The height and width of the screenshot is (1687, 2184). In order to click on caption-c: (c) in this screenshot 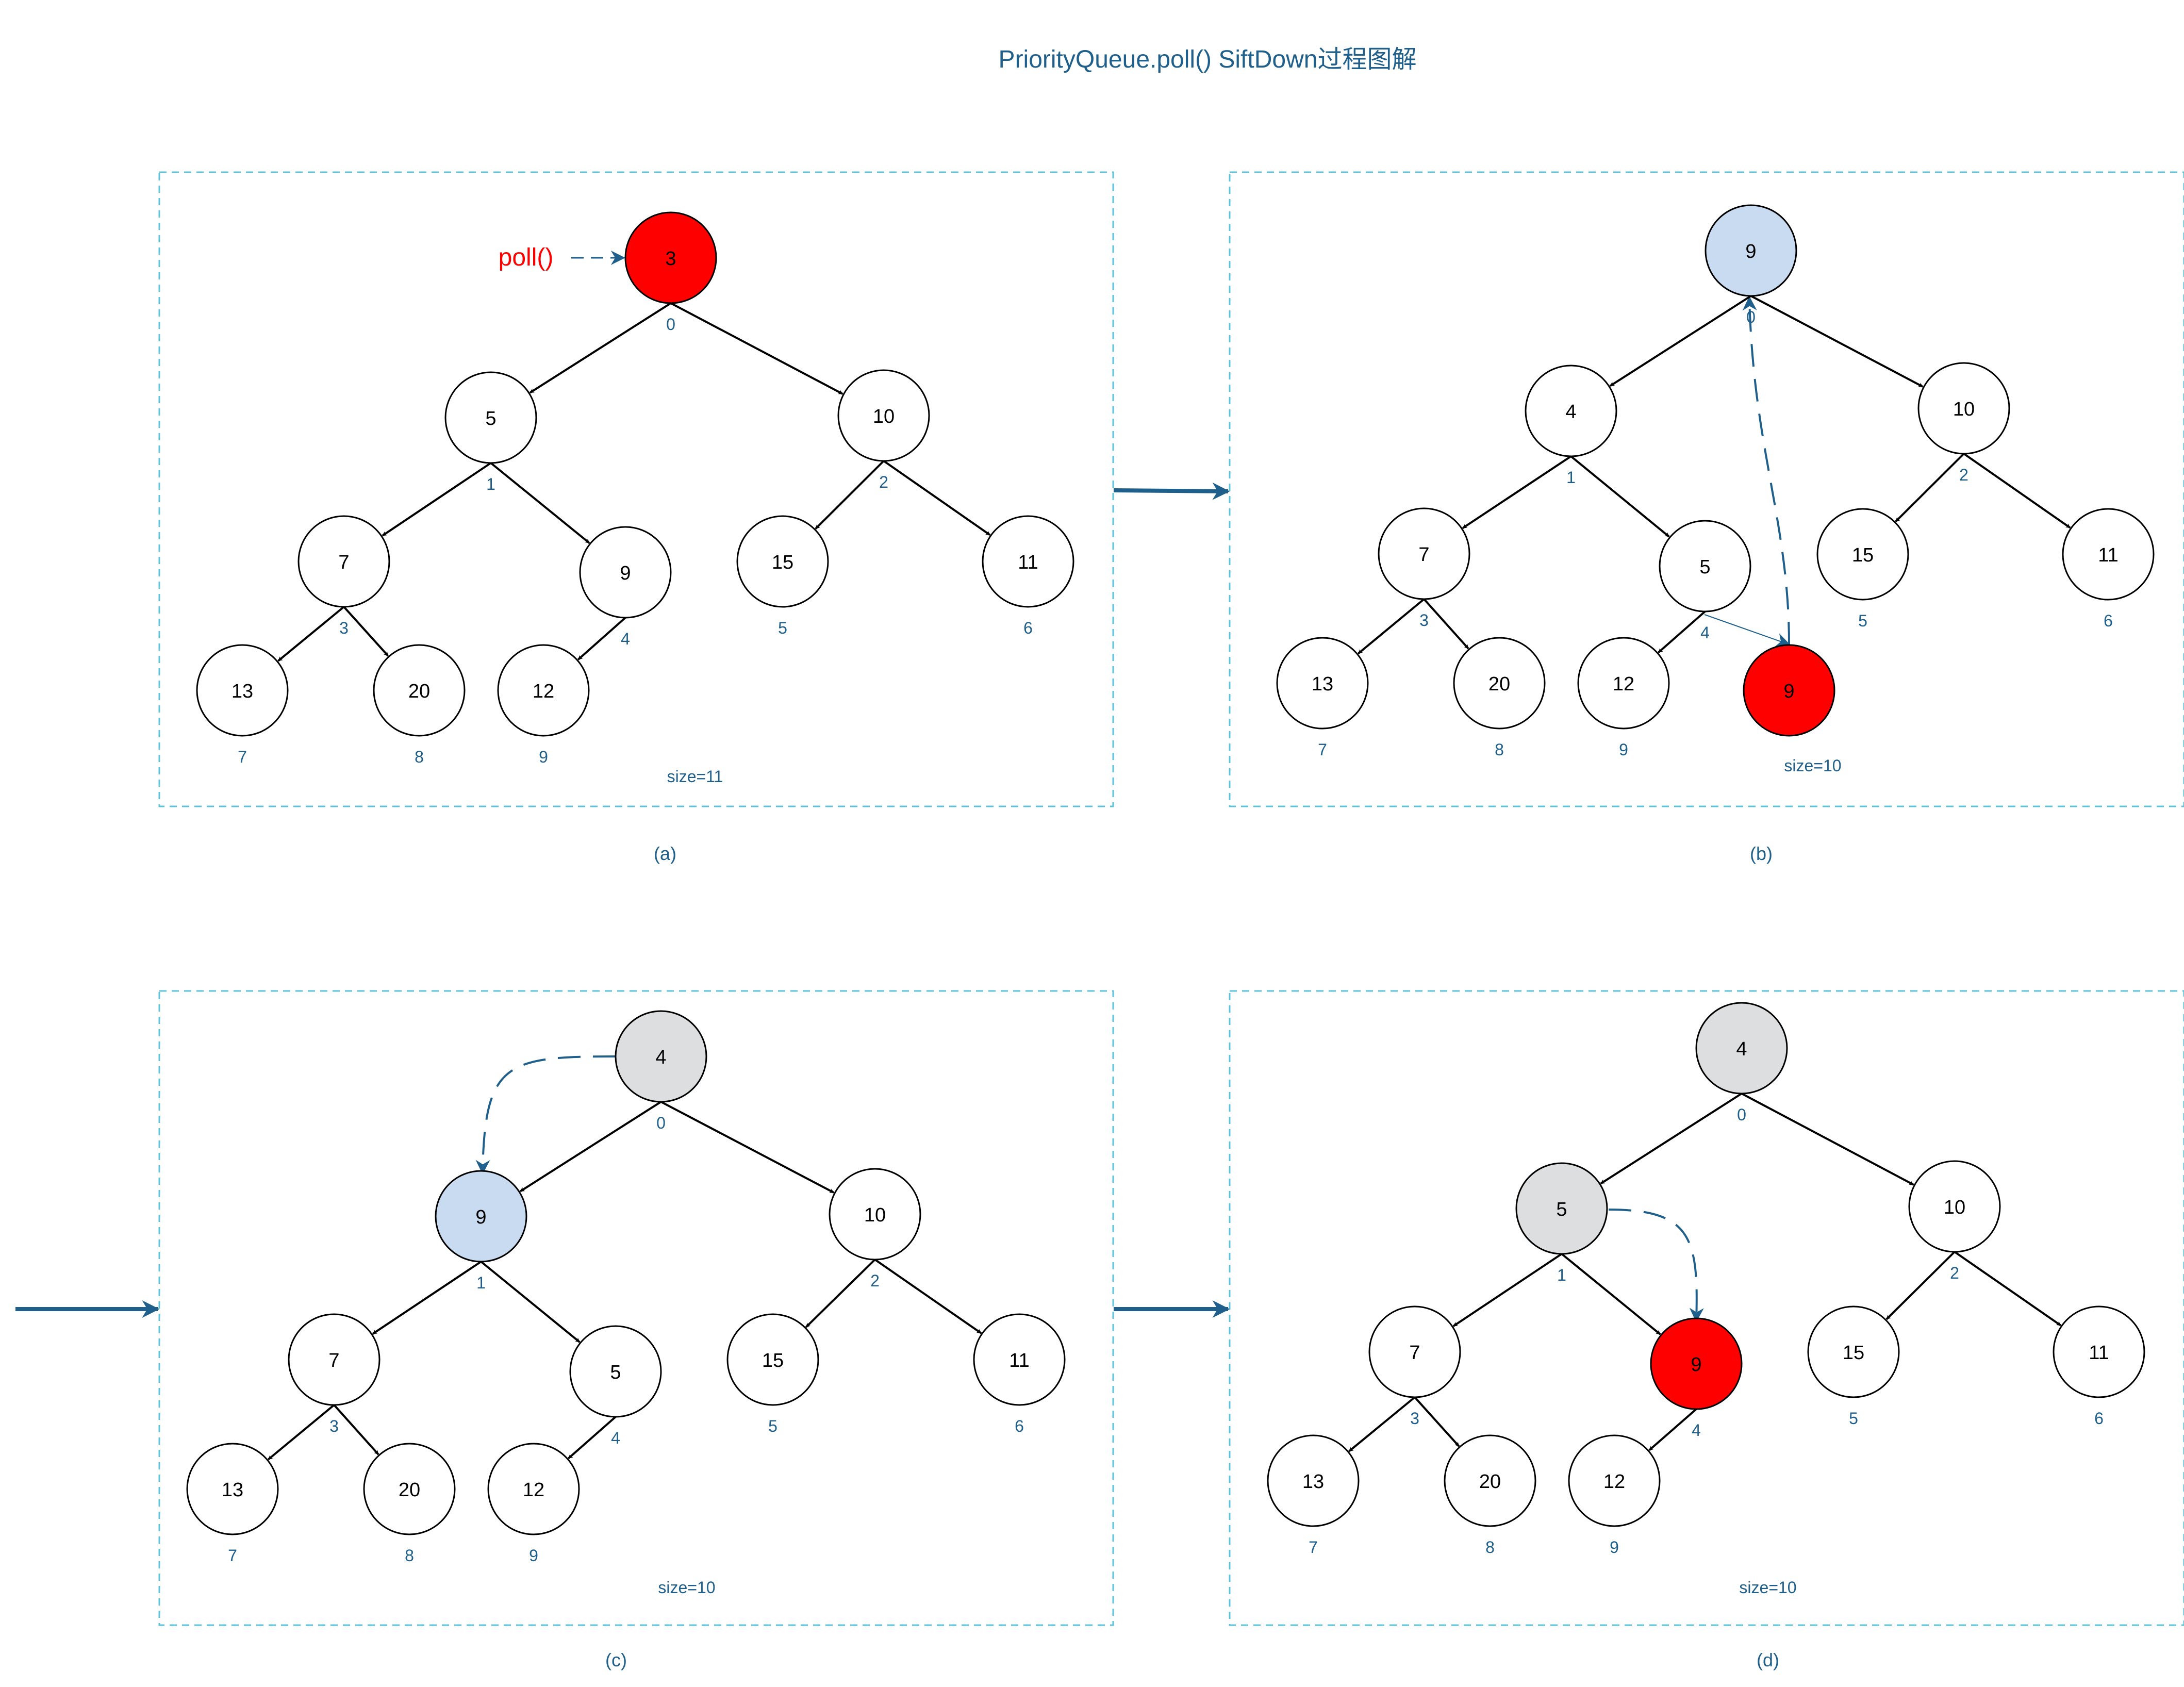, I will do `click(616, 1660)`.